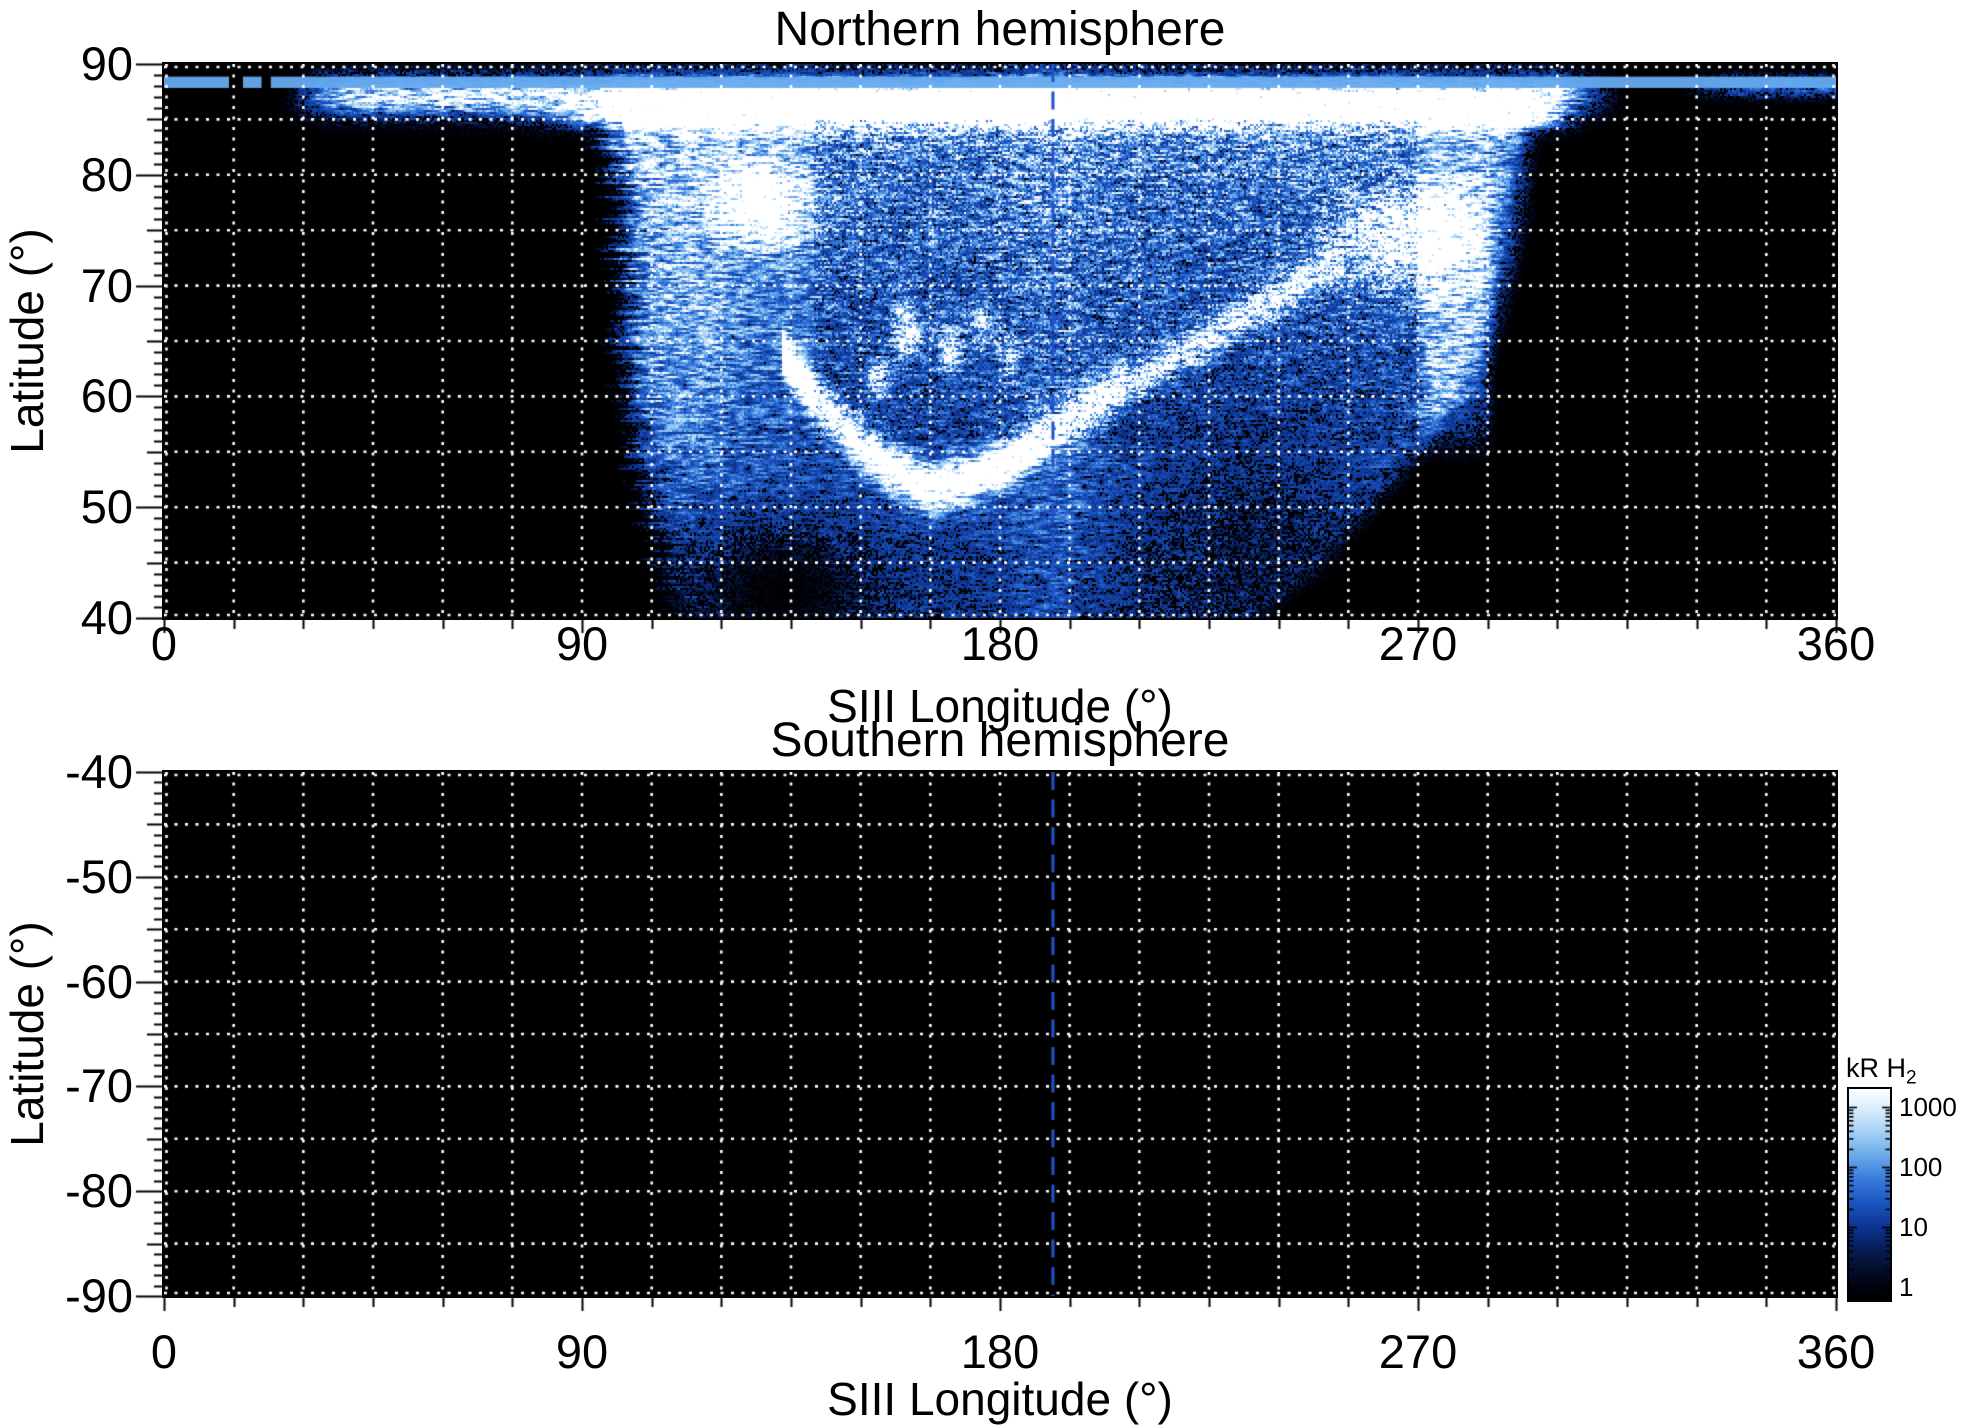 This screenshot has height=1425, width=1983. I want to click on y-tick-label: -80, so click(99, 1191).